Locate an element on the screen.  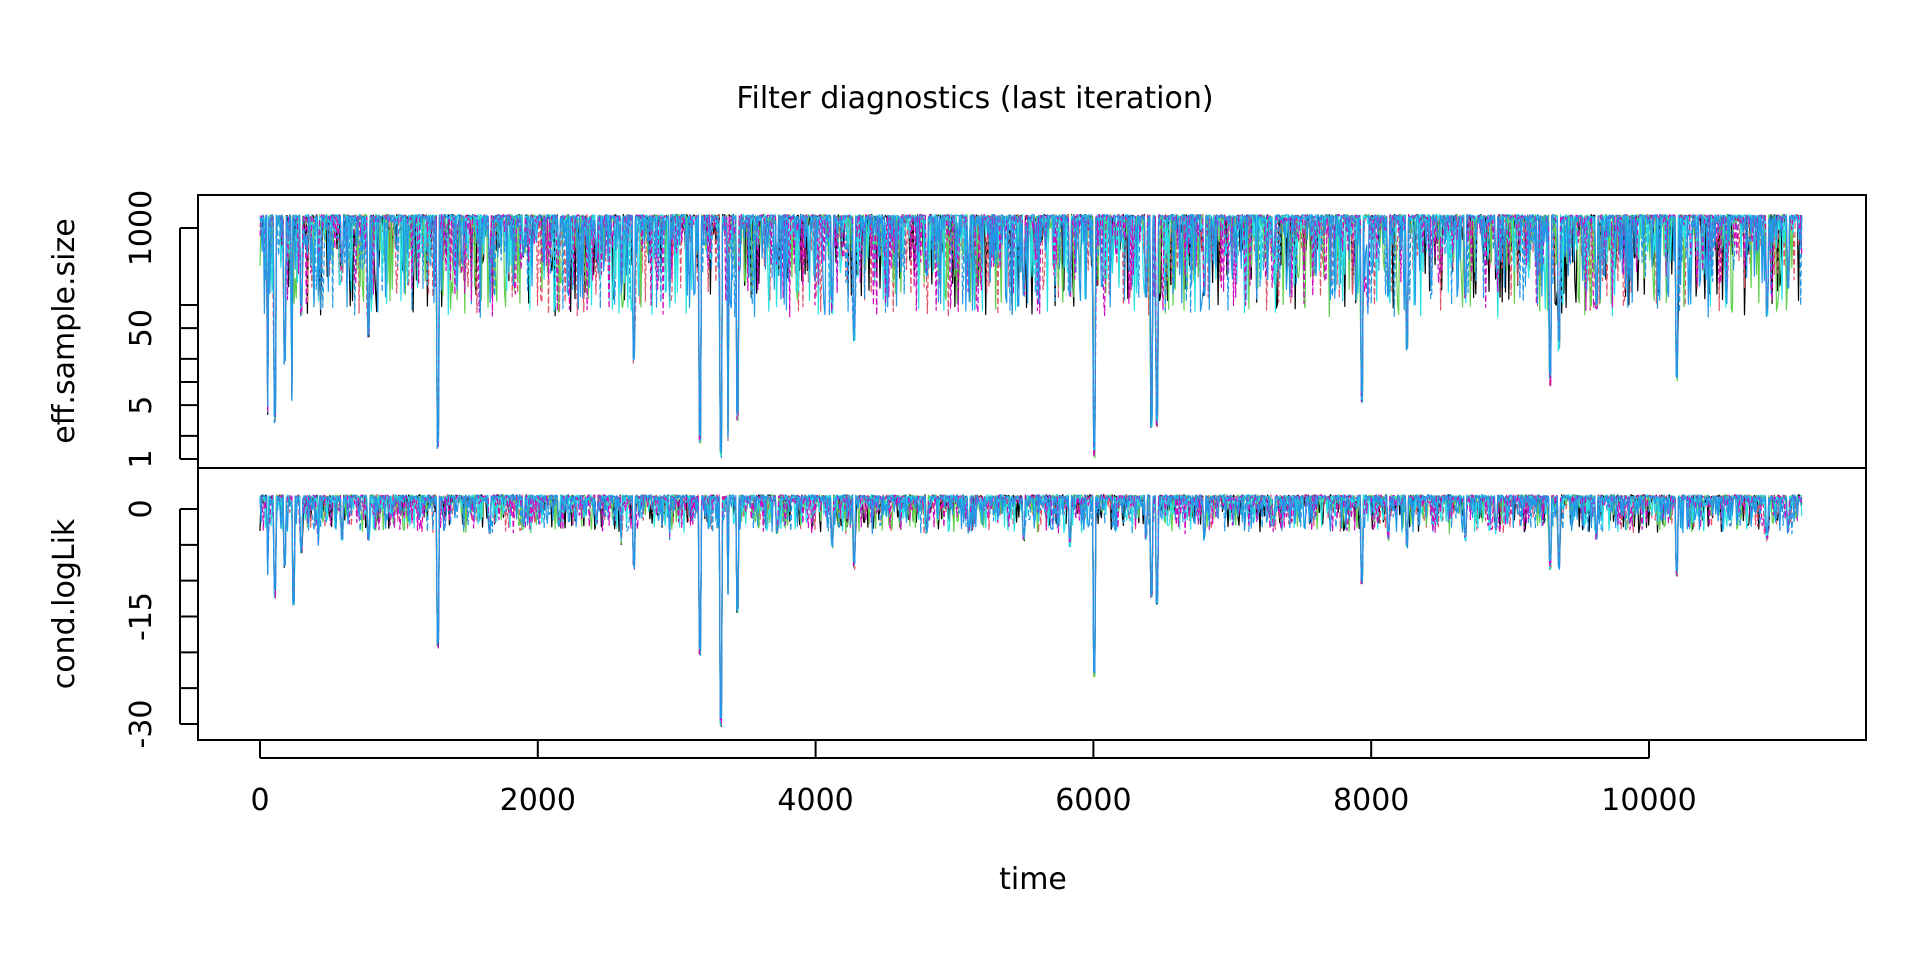
y-tick-label: 5 is located at coordinates (141, 405).